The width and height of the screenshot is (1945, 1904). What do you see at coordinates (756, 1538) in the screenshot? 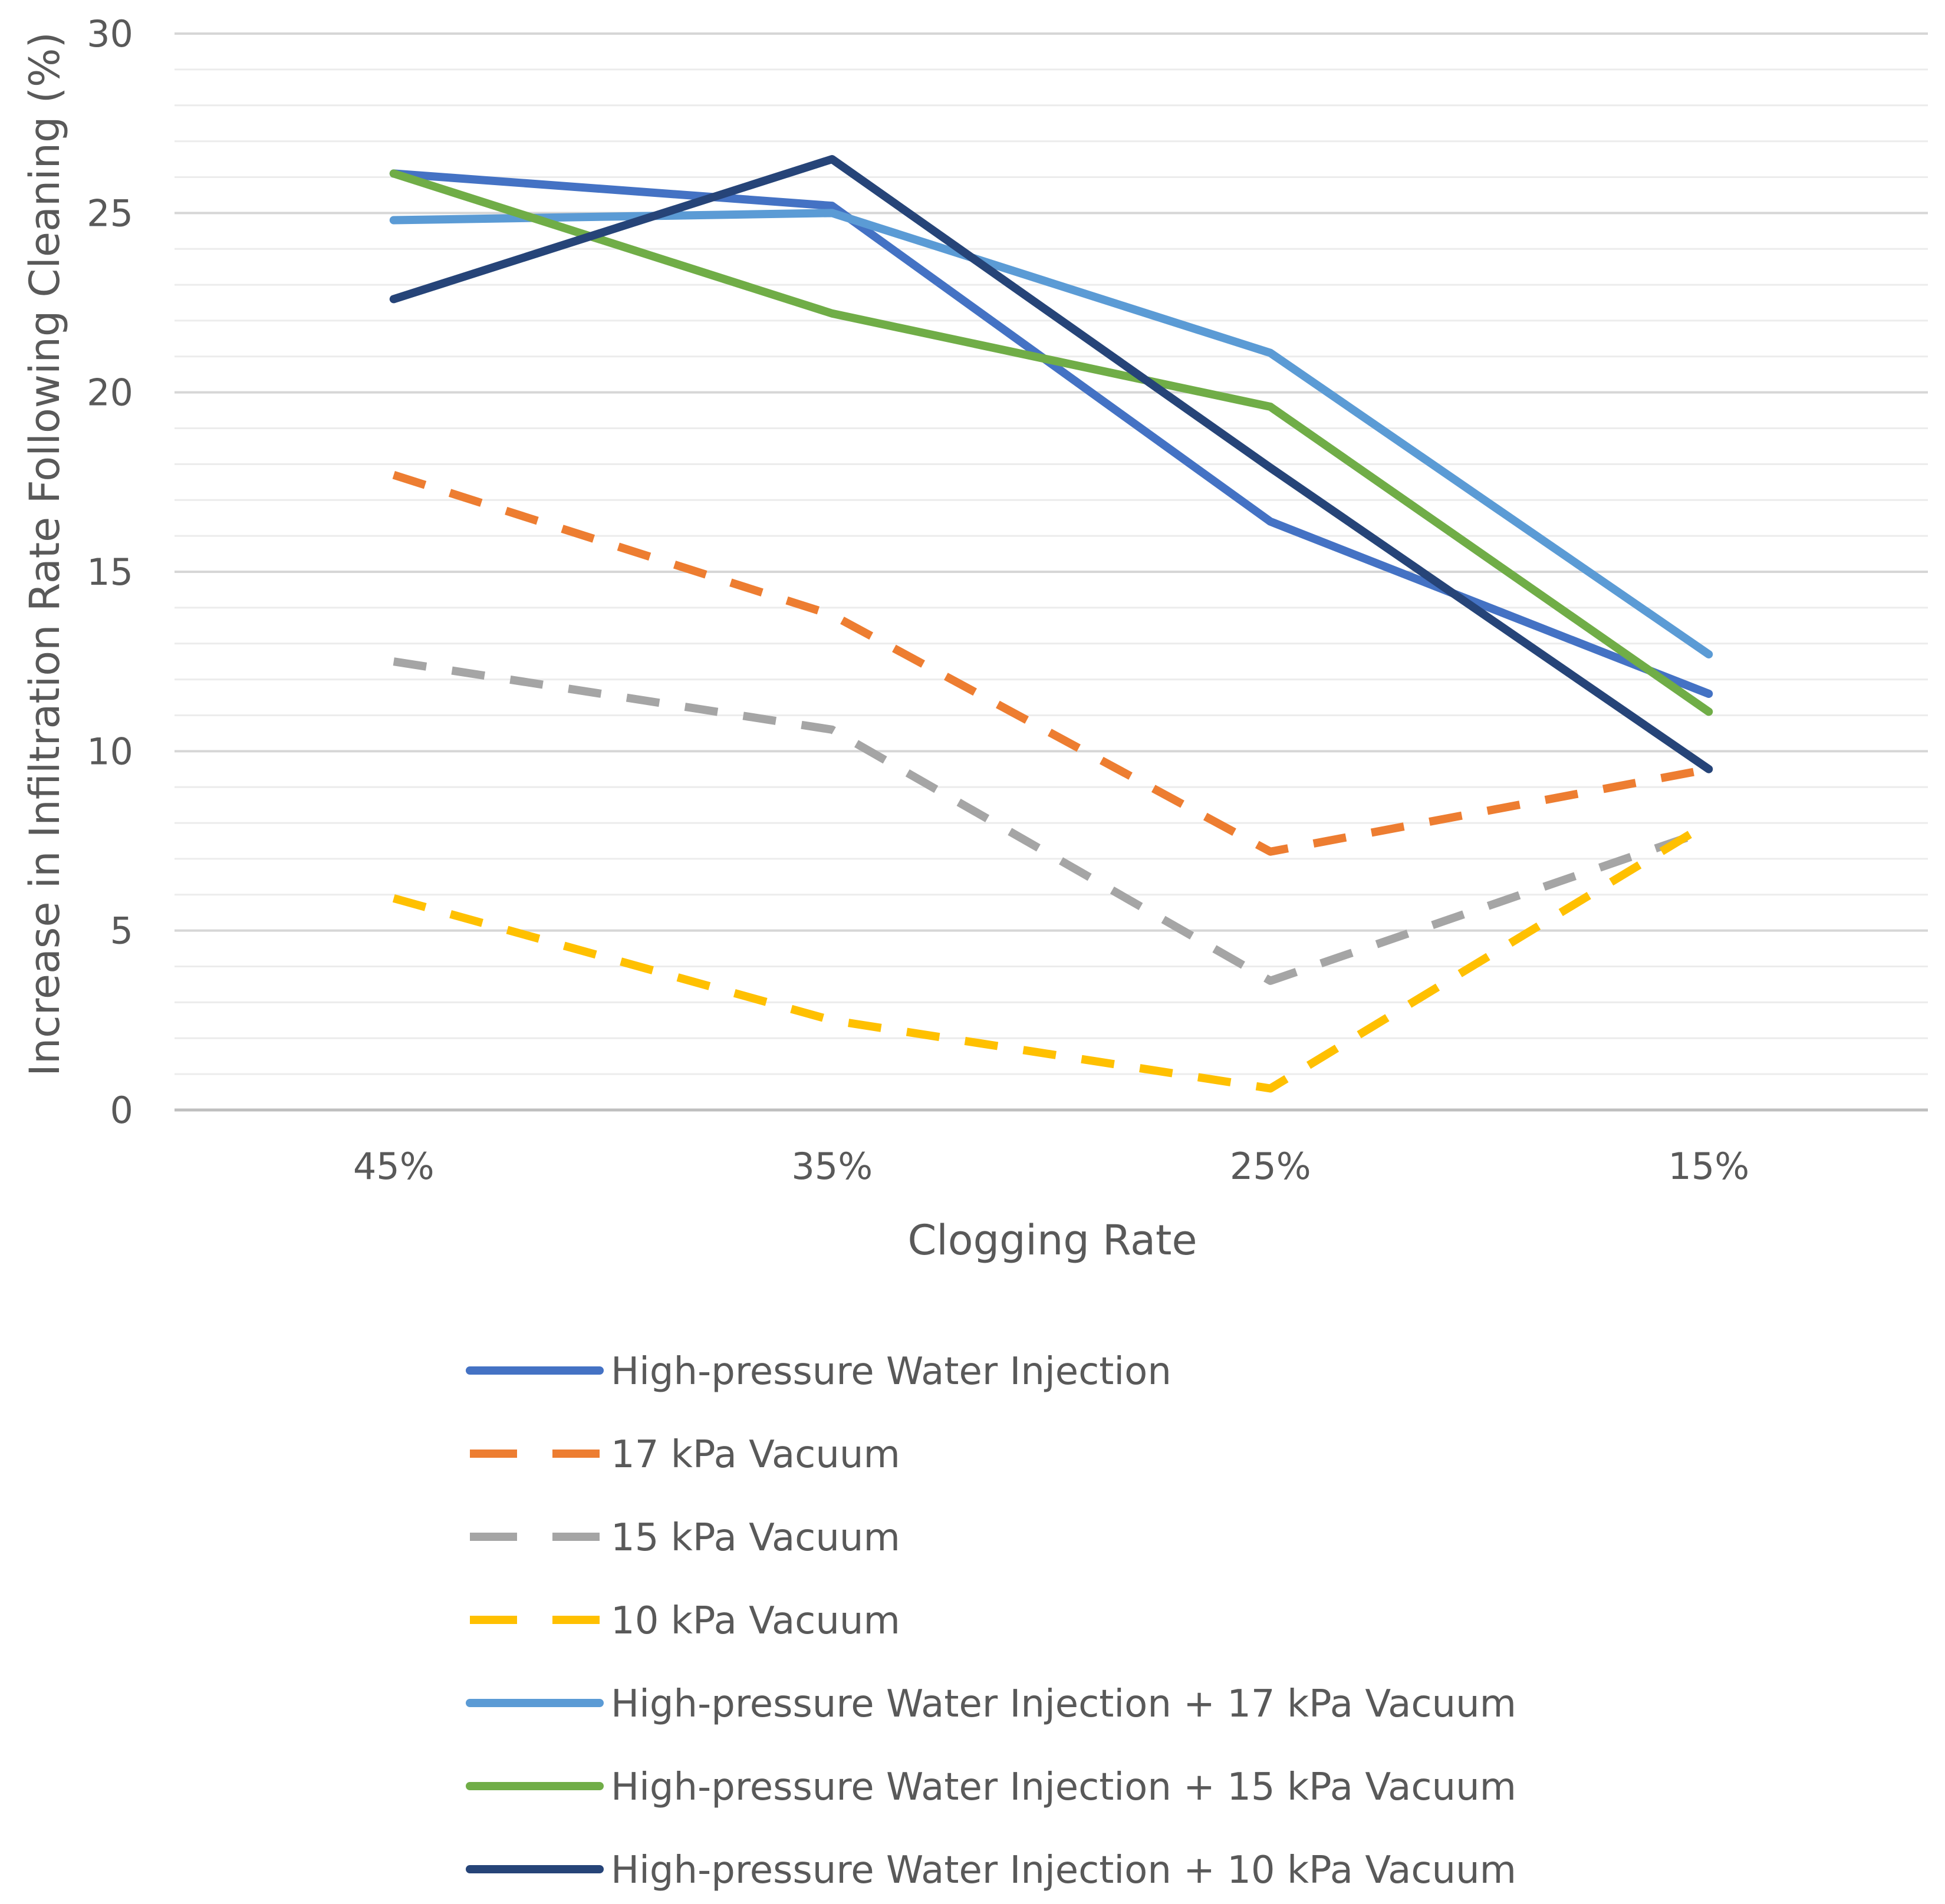
I see `legend-label: 15 kPa Vacuum` at bounding box center [756, 1538].